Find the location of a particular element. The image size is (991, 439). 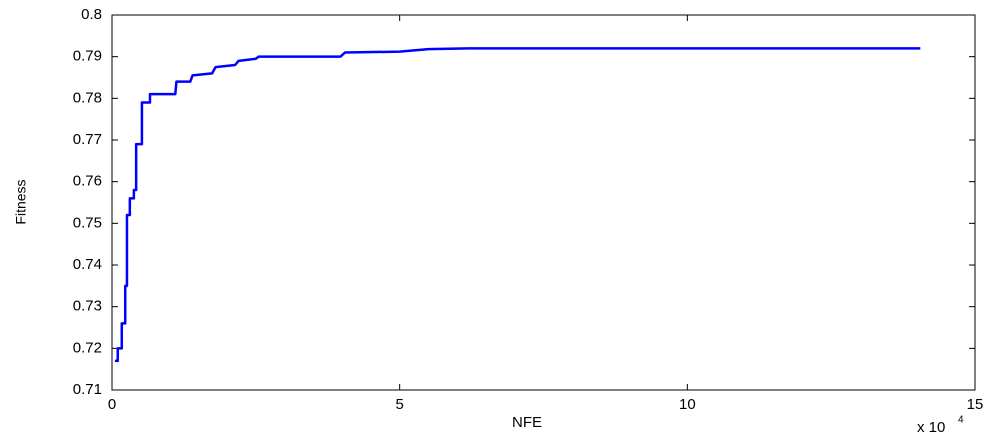

y-axis-label: Fitness is located at coordinates (21, 201).